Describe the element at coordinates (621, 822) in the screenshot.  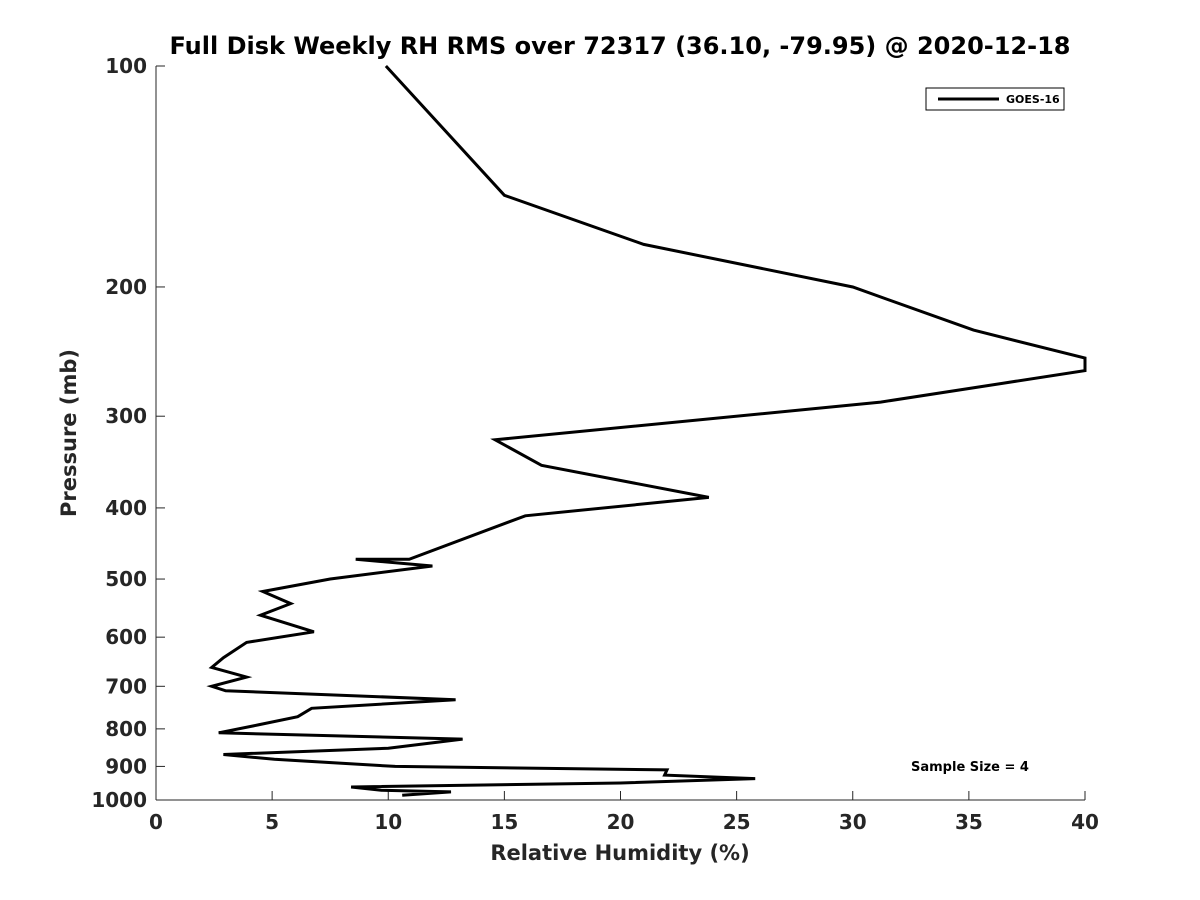
I see `x-tick-label: 20` at that location.